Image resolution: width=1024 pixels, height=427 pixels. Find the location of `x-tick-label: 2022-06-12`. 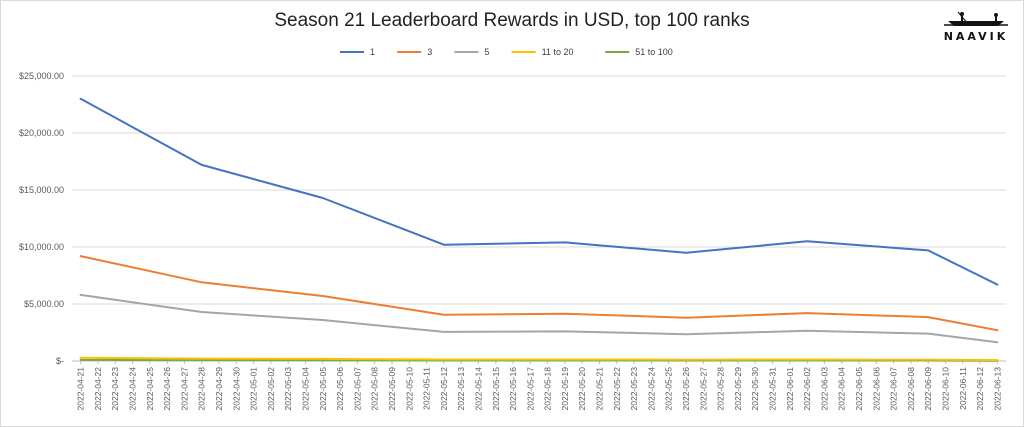

x-tick-label: 2022-06-12 is located at coordinates (980, 389).